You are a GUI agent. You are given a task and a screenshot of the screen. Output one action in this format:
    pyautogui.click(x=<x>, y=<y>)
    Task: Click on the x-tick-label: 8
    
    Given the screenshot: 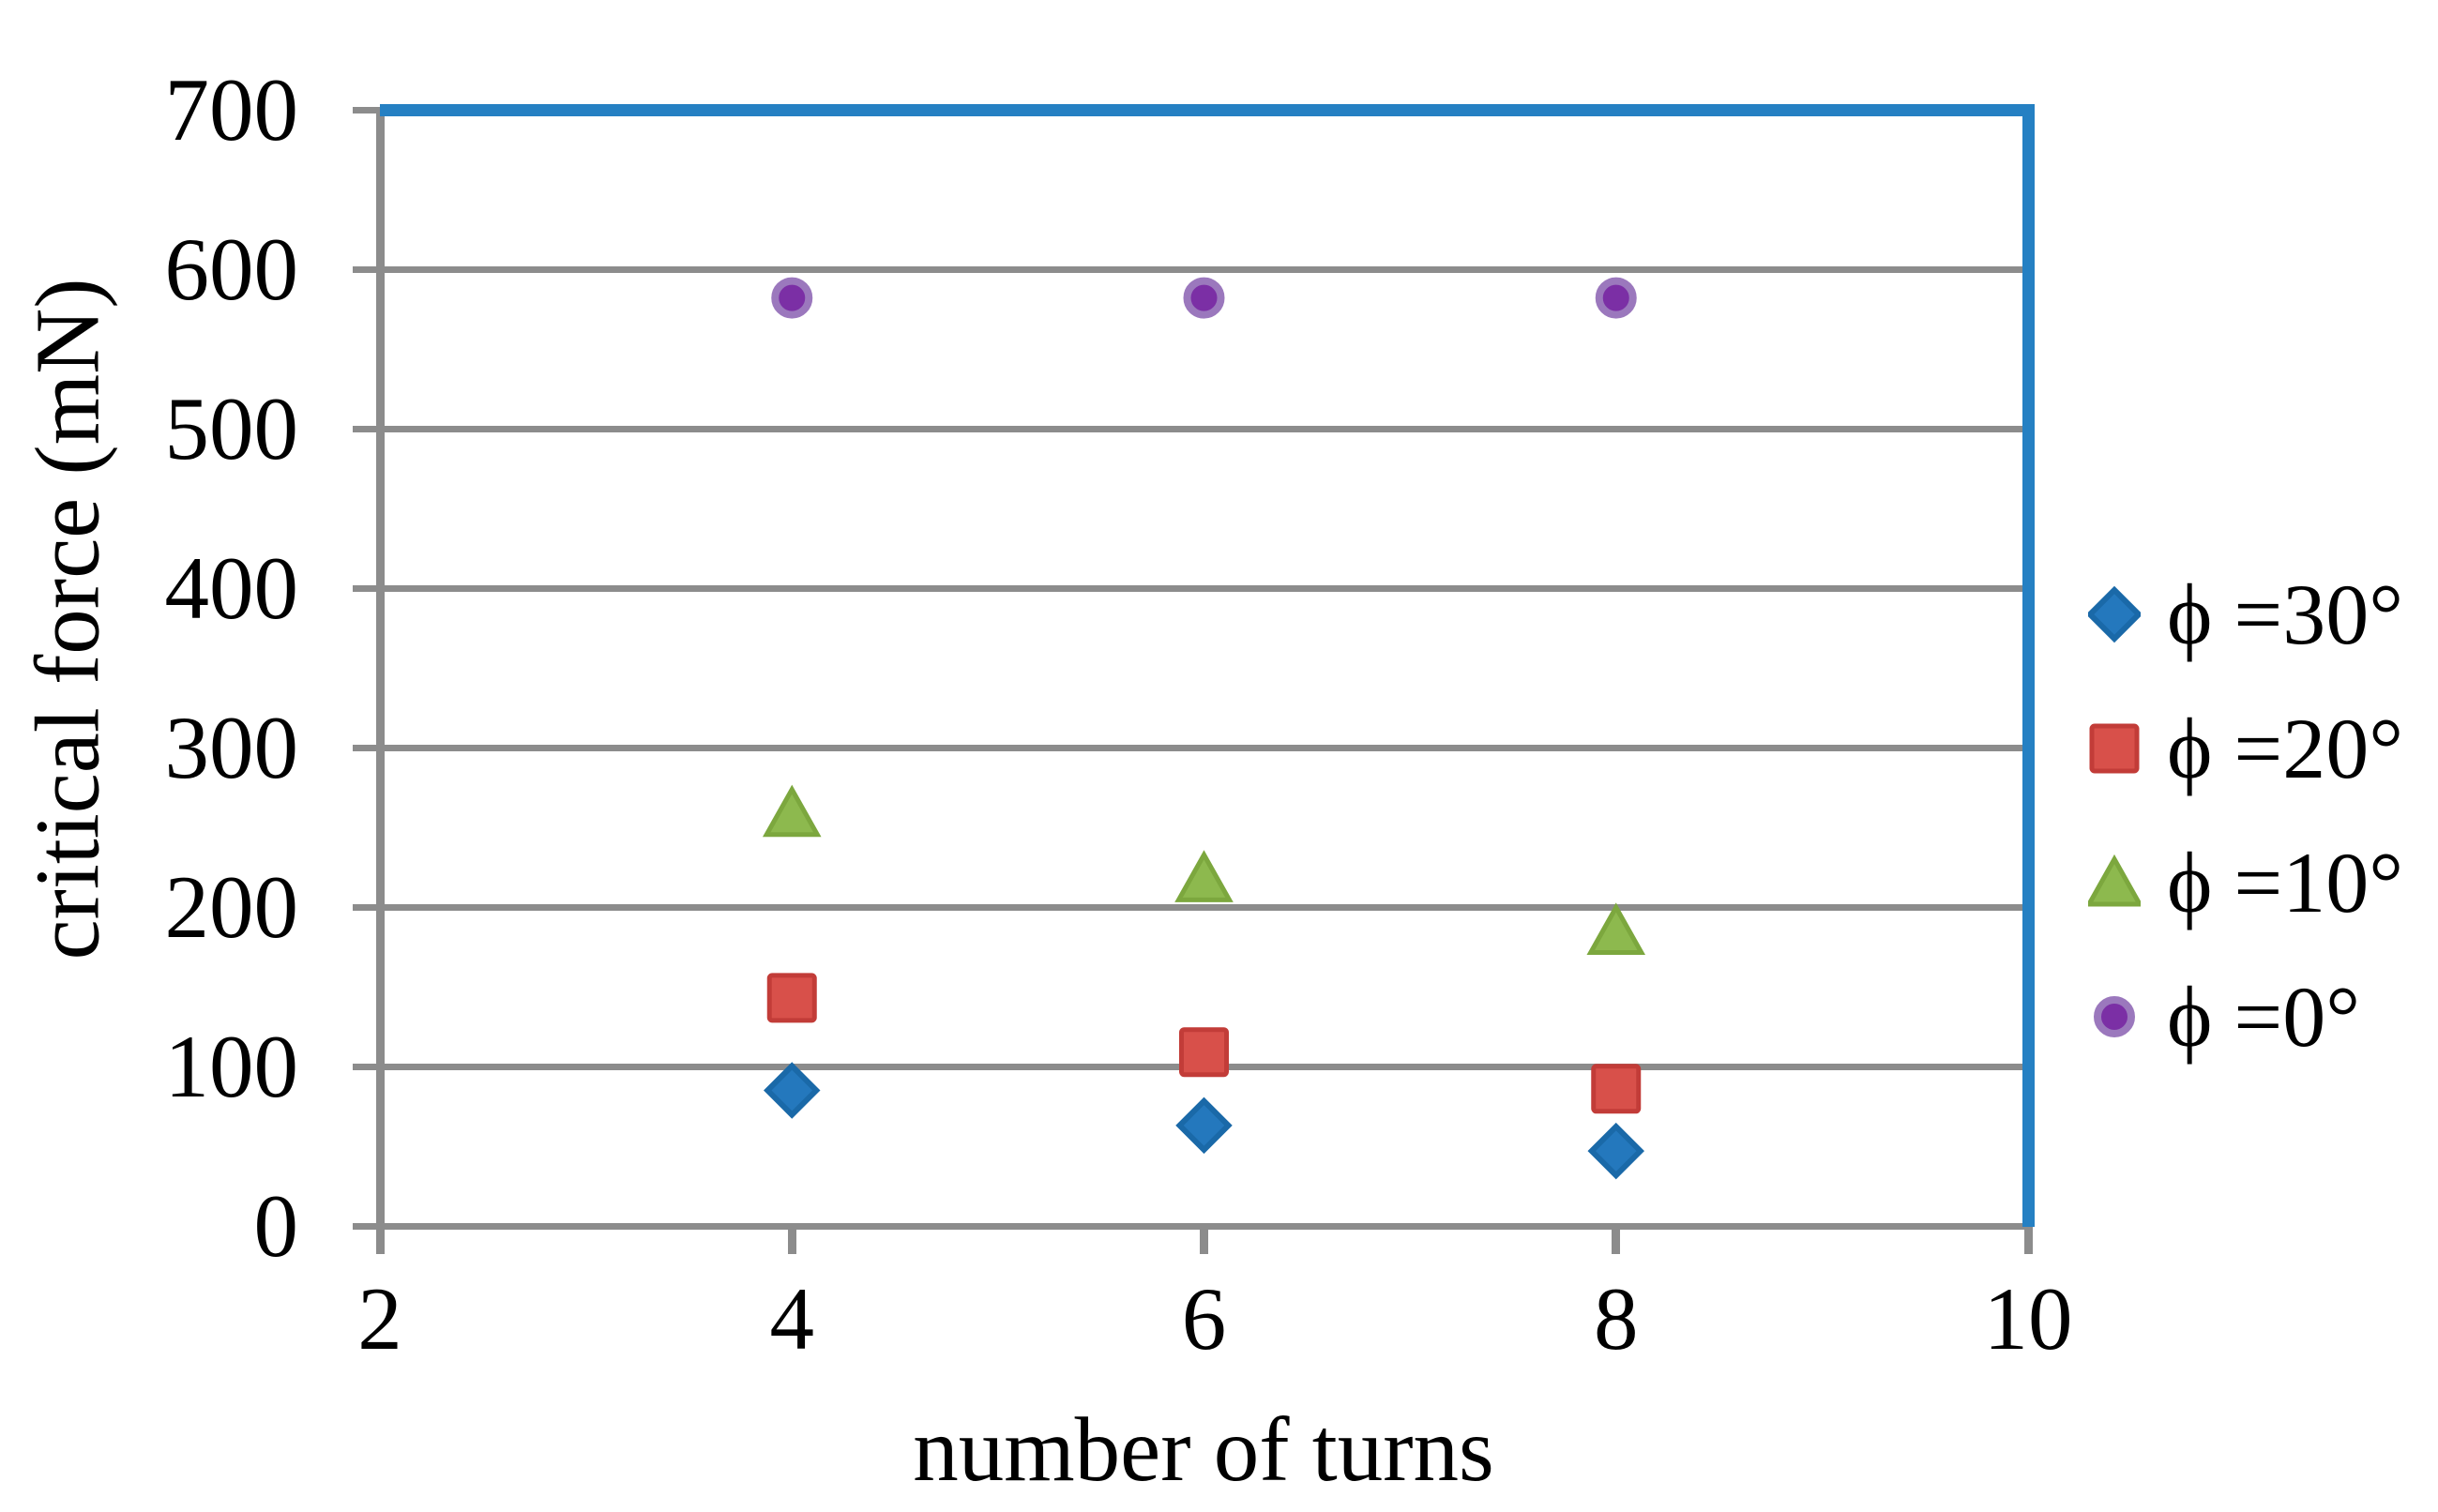 What is the action you would take?
    pyautogui.click(x=1617, y=1318)
    